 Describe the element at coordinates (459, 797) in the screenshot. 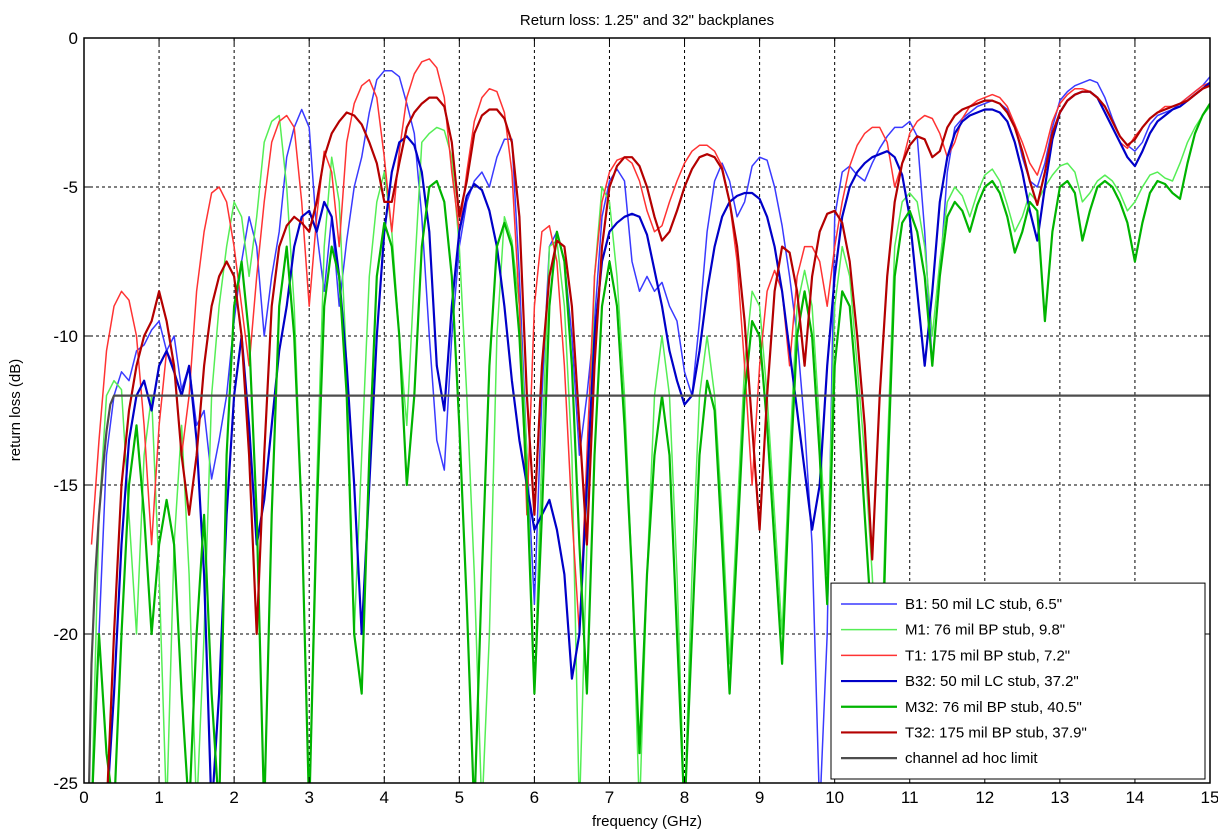

I see `x-tick-label: 5` at that location.